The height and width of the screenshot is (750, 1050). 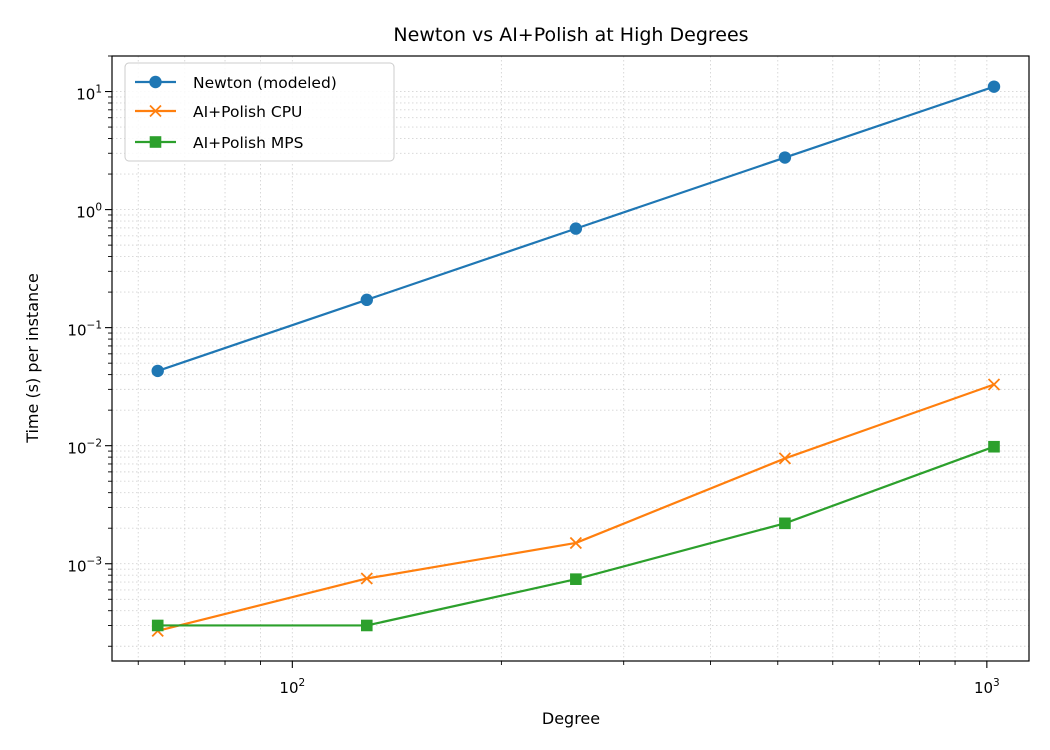 I want to click on legend-entry: AI+Polish MPS, so click(x=219, y=143).